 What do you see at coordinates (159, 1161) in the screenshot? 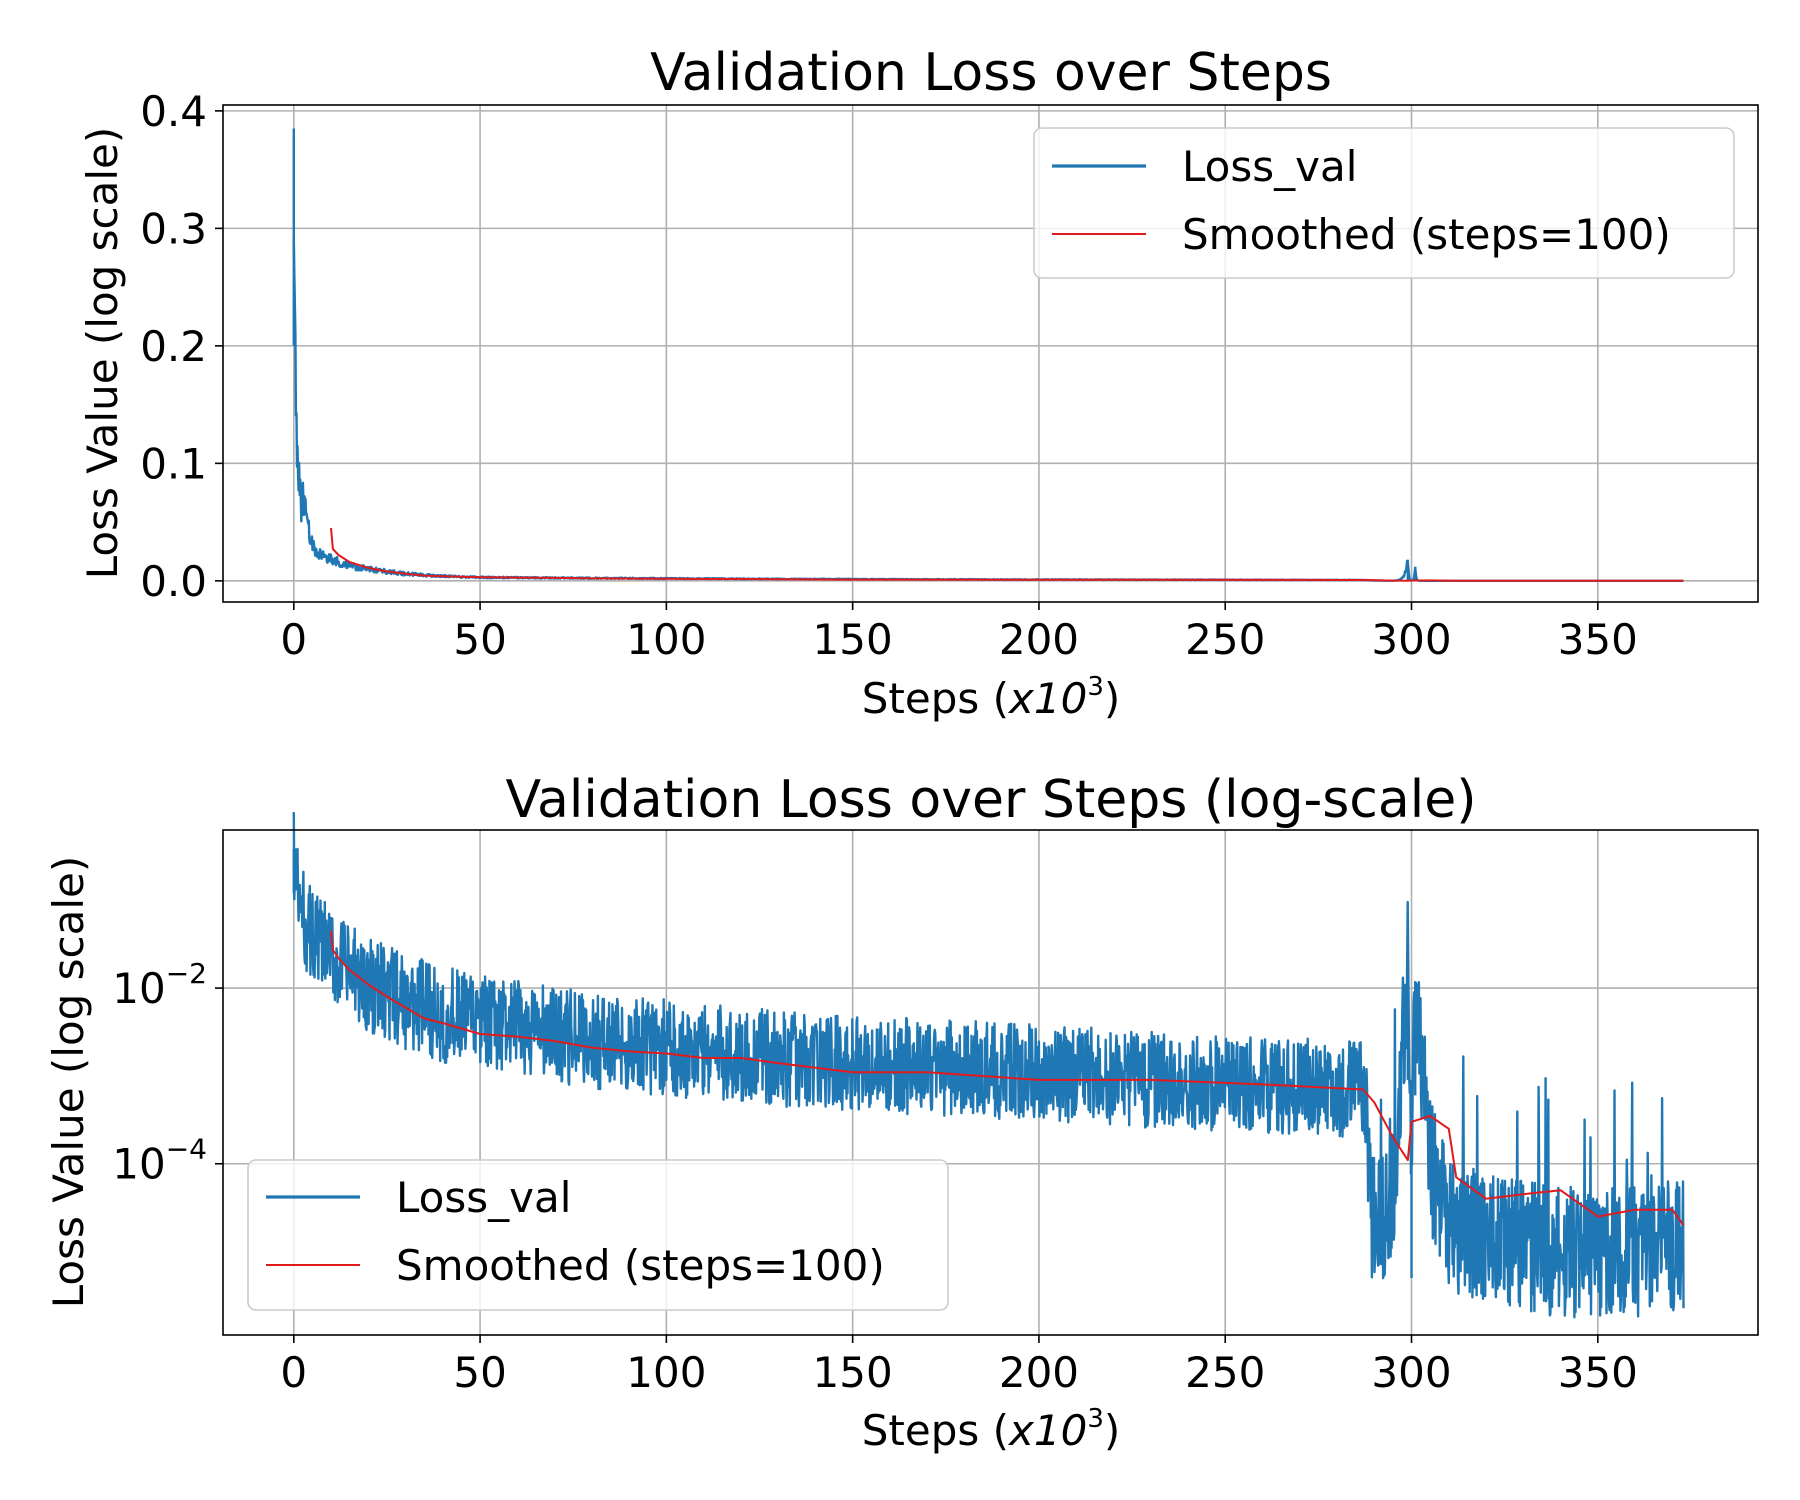
I see `y-tick-label: 10⁻⁴` at bounding box center [159, 1161].